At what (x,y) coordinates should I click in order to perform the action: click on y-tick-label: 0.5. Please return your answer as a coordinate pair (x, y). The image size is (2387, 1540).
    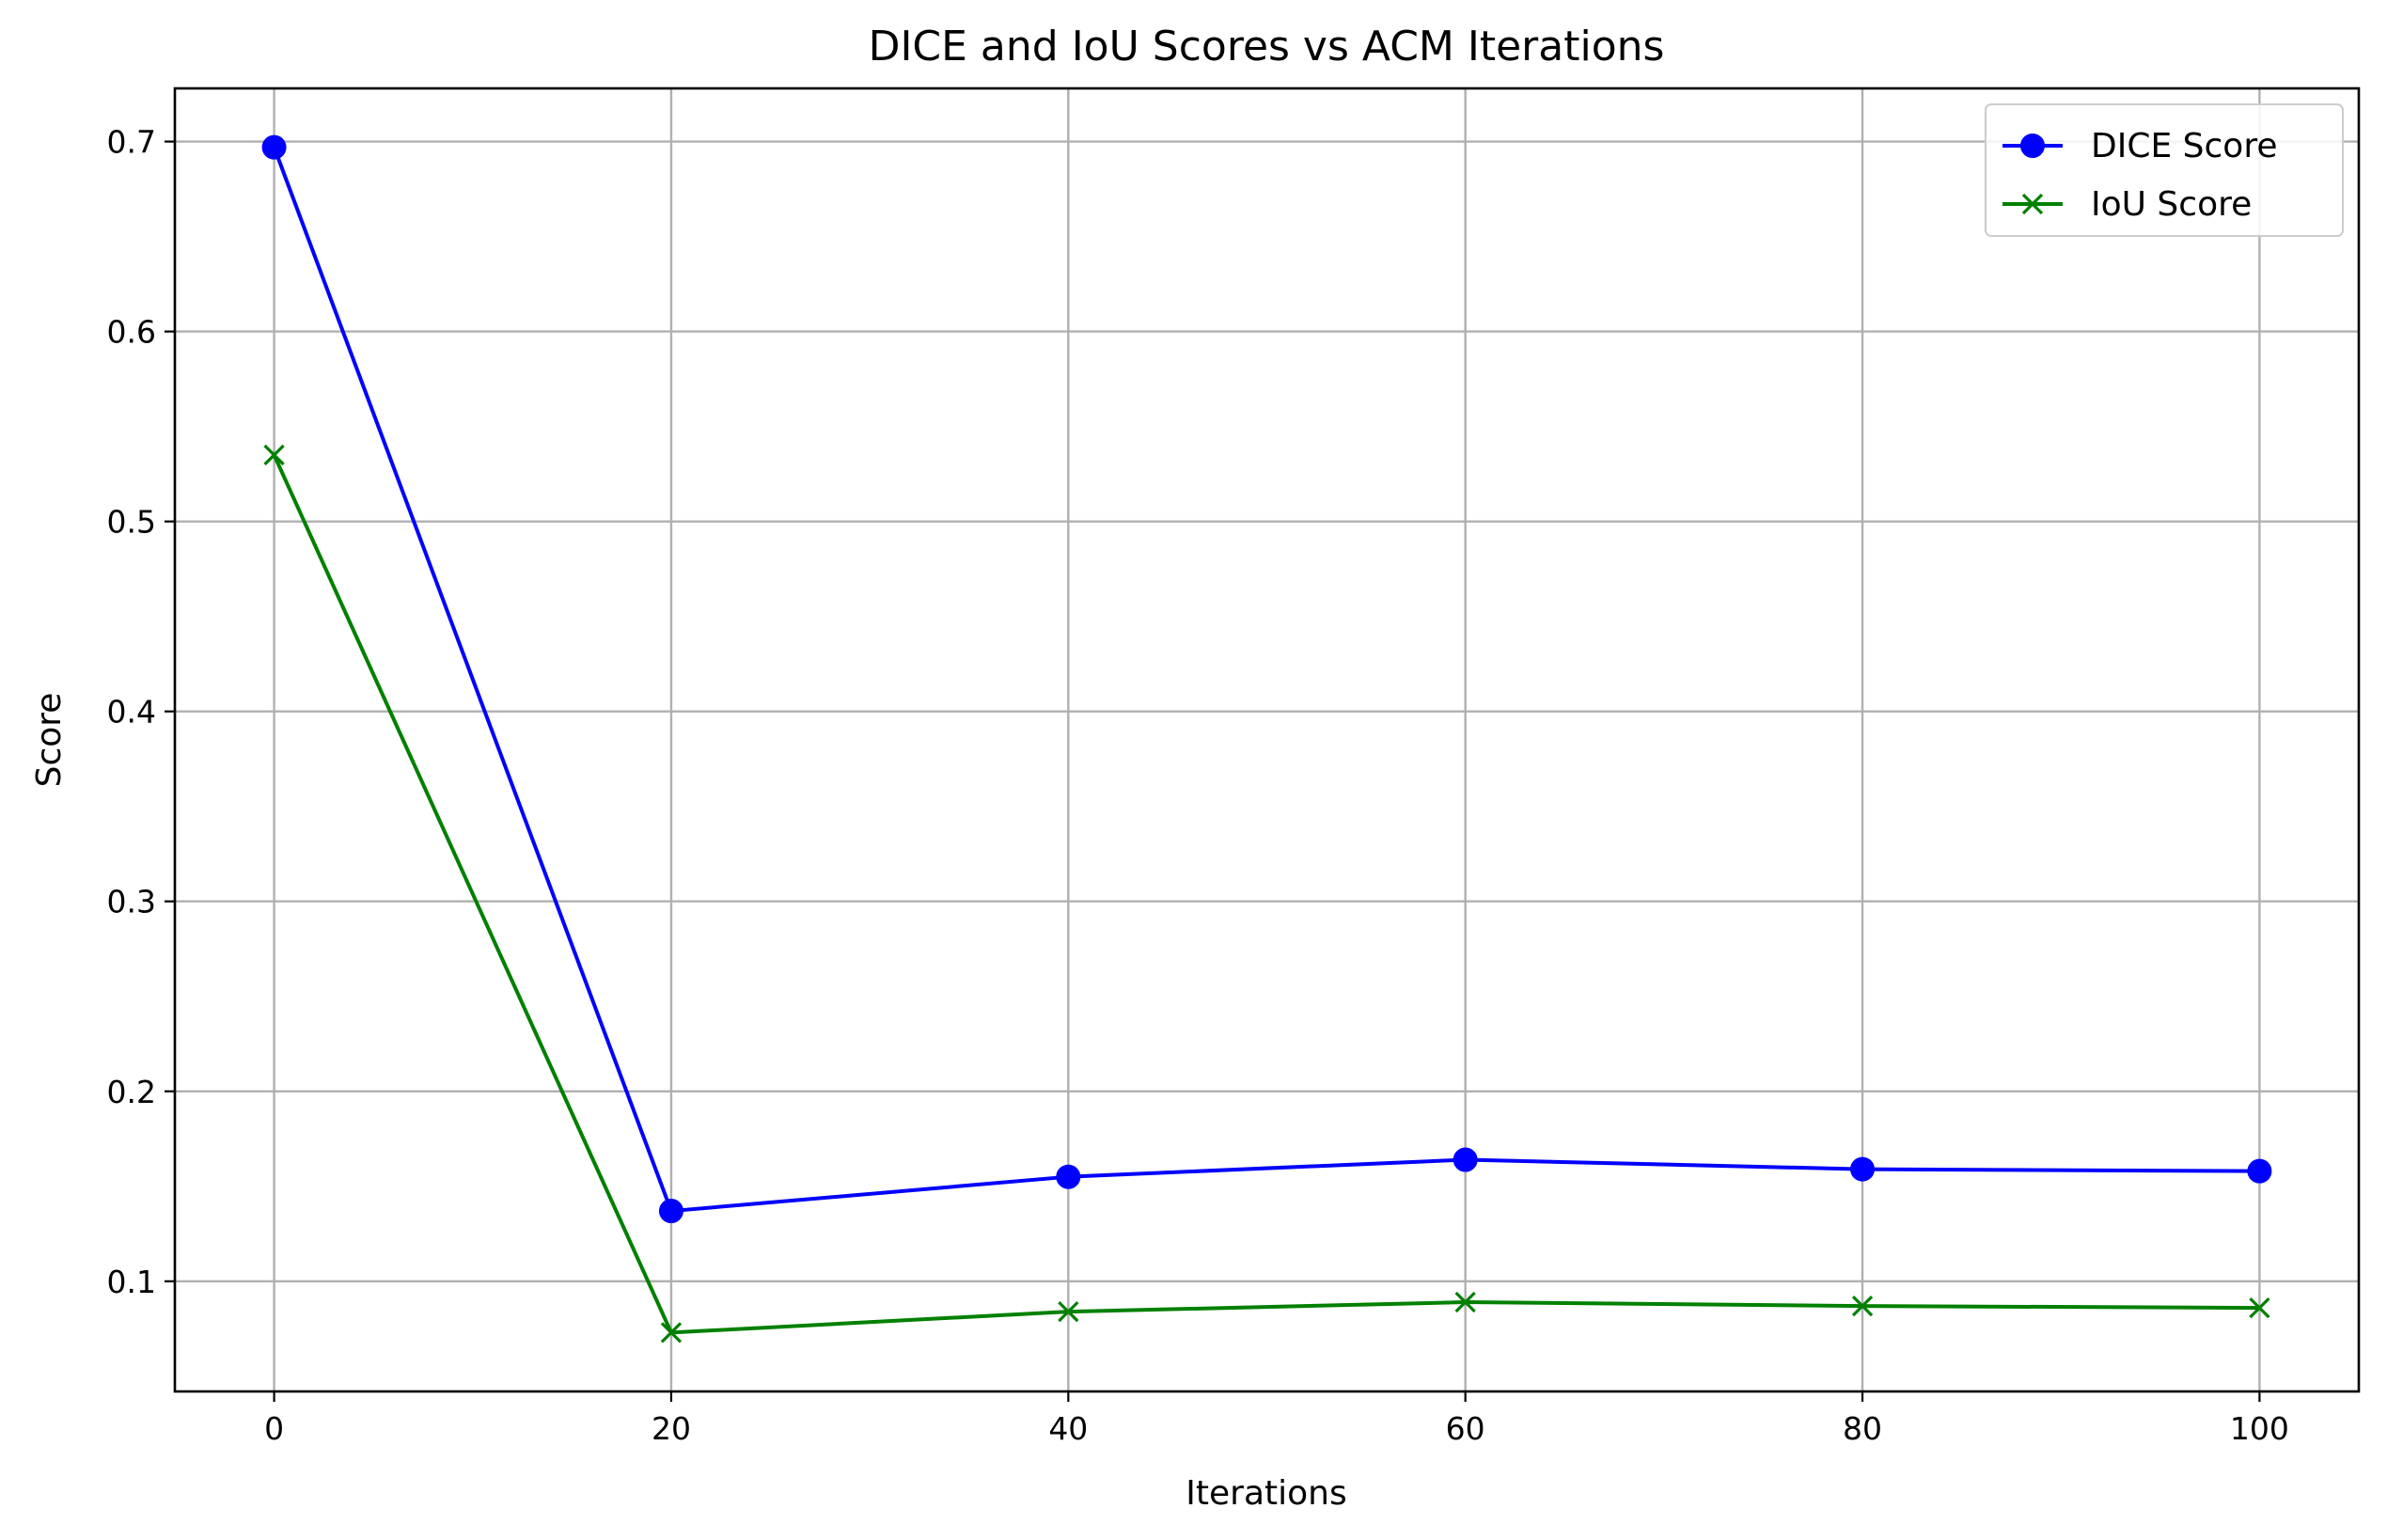
    Looking at the image, I should click on (131, 522).